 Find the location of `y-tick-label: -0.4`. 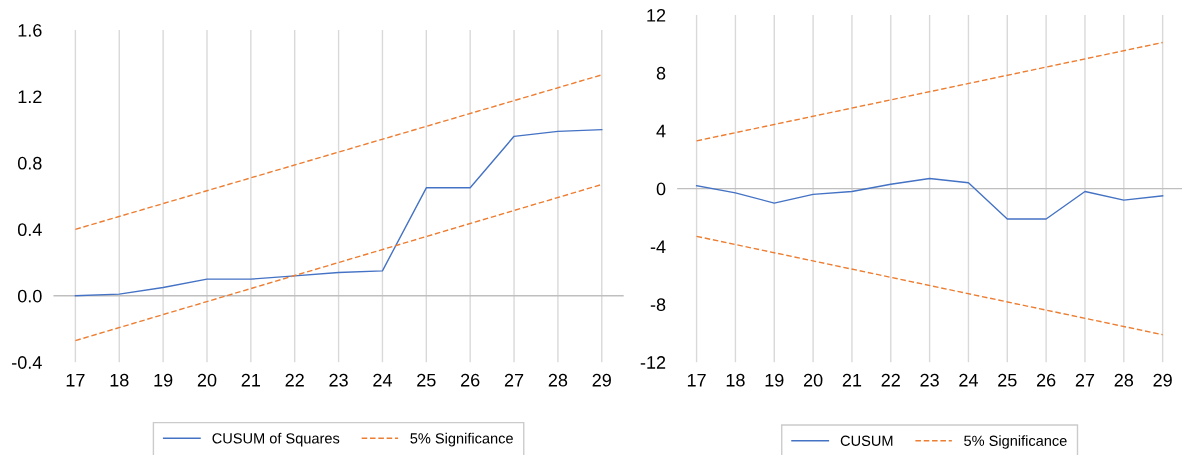

y-tick-label: -0.4 is located at coordinates (27, 362).